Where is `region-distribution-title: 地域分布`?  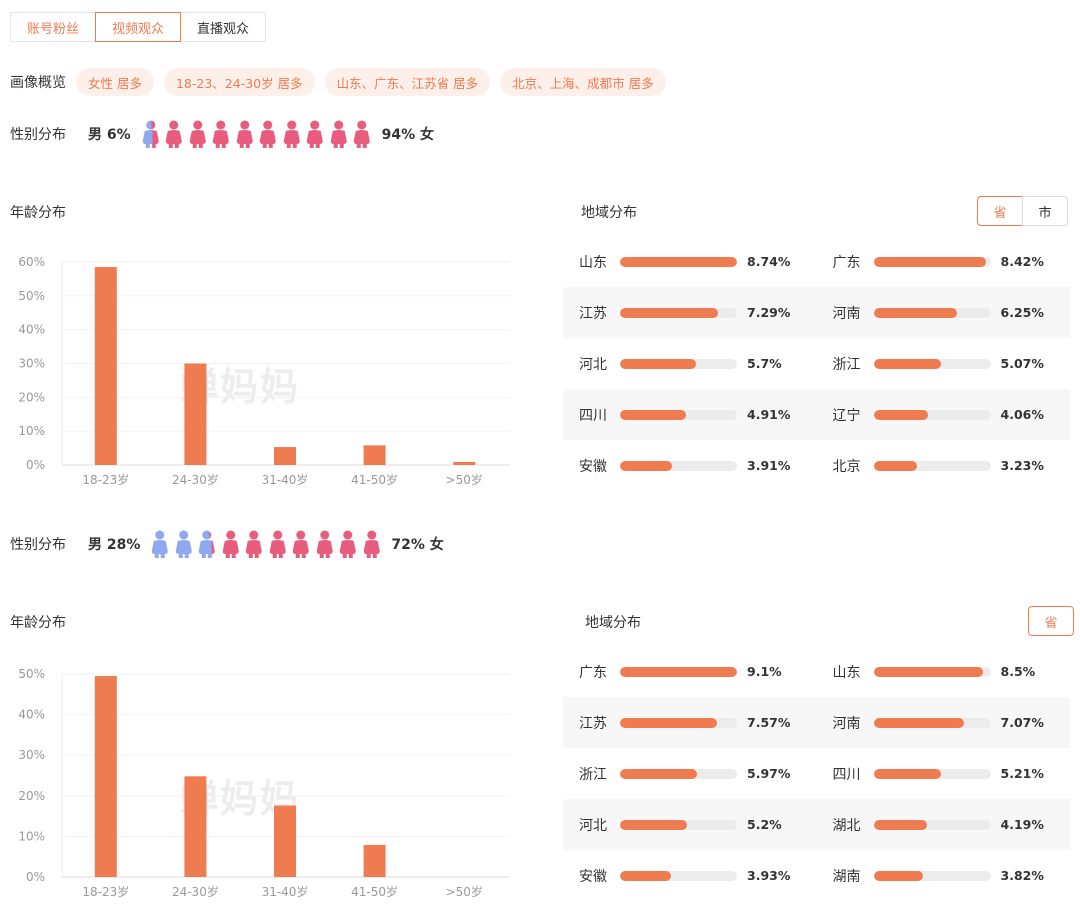
region-distribution-title: 地域分布 is located at coordinates (613, 623).